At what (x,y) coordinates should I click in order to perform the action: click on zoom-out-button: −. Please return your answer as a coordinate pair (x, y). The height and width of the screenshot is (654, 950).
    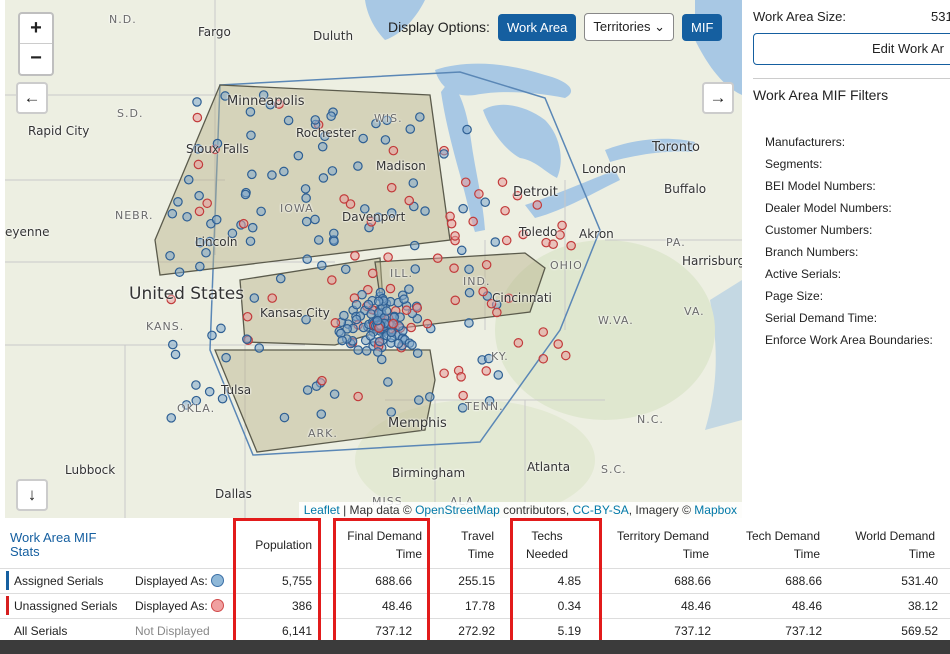
    Looking at the image, I should click on (36, 58).